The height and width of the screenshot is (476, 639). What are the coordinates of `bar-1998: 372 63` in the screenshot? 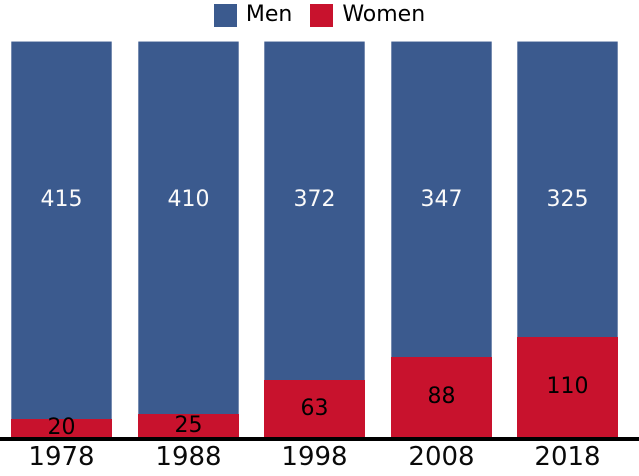 It's located at (314, 239).